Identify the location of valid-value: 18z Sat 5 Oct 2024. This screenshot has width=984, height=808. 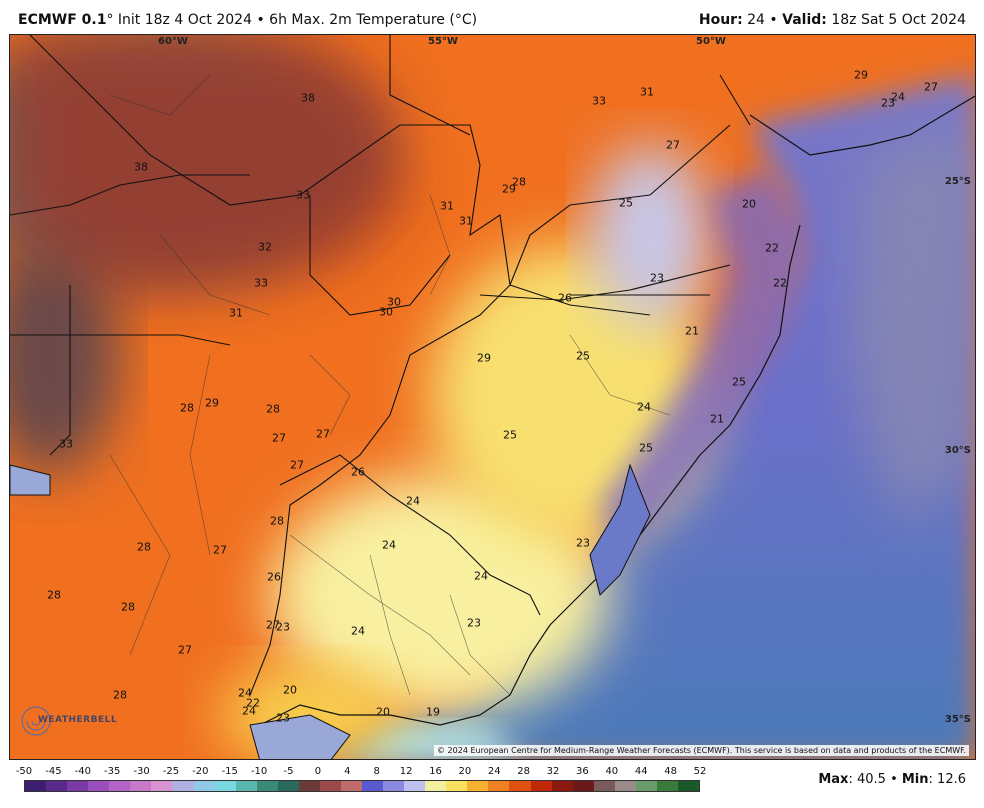
(898, 20).